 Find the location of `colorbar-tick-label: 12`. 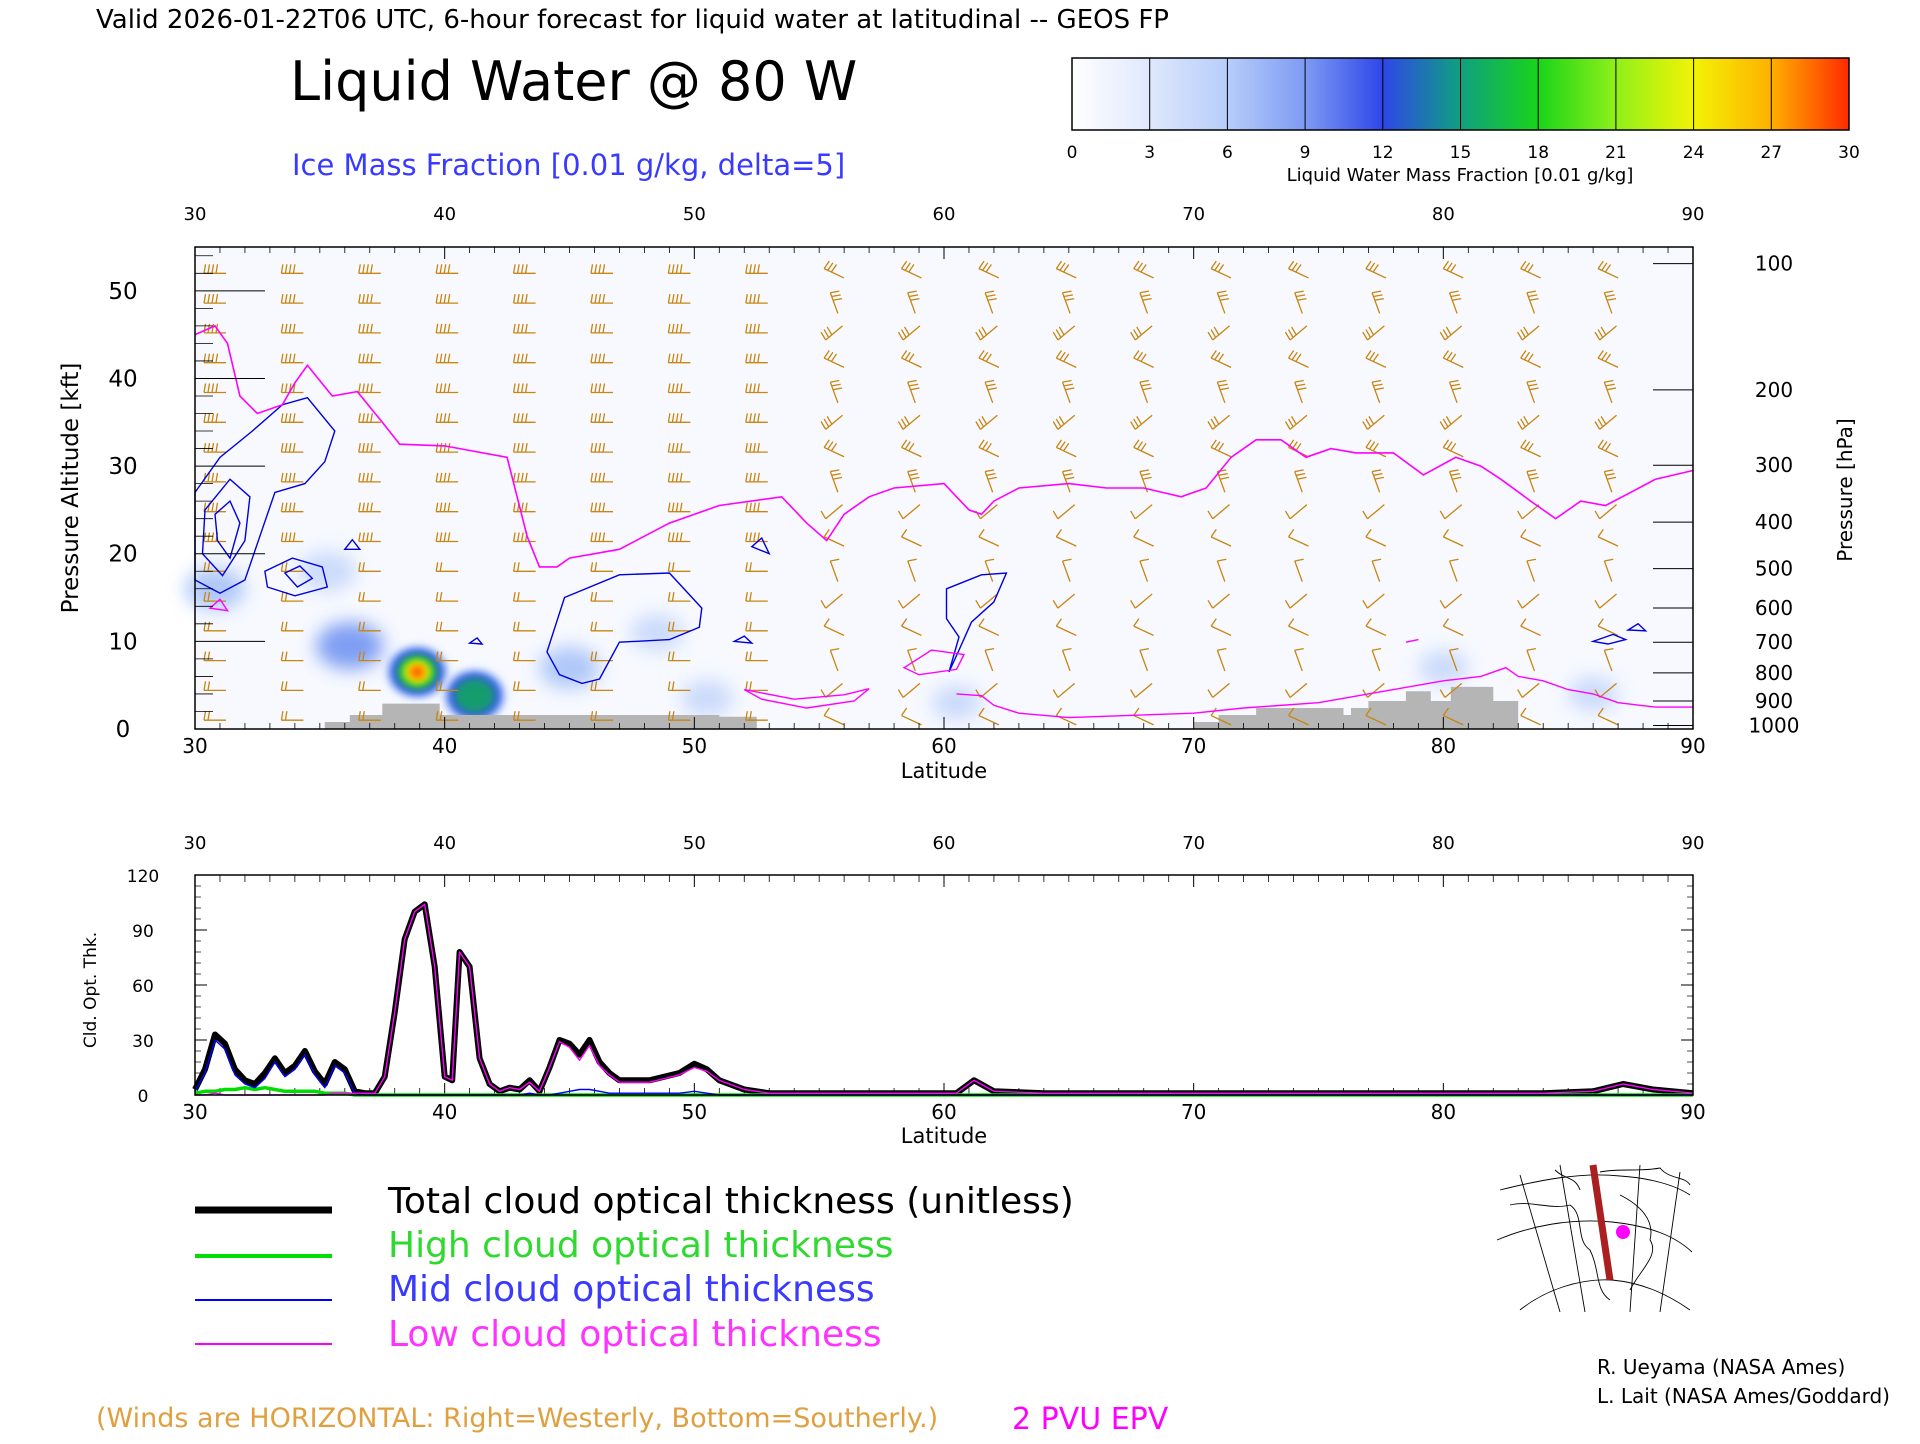

colorbar-tick-label: 12 is located at coordinates (1383, 153).